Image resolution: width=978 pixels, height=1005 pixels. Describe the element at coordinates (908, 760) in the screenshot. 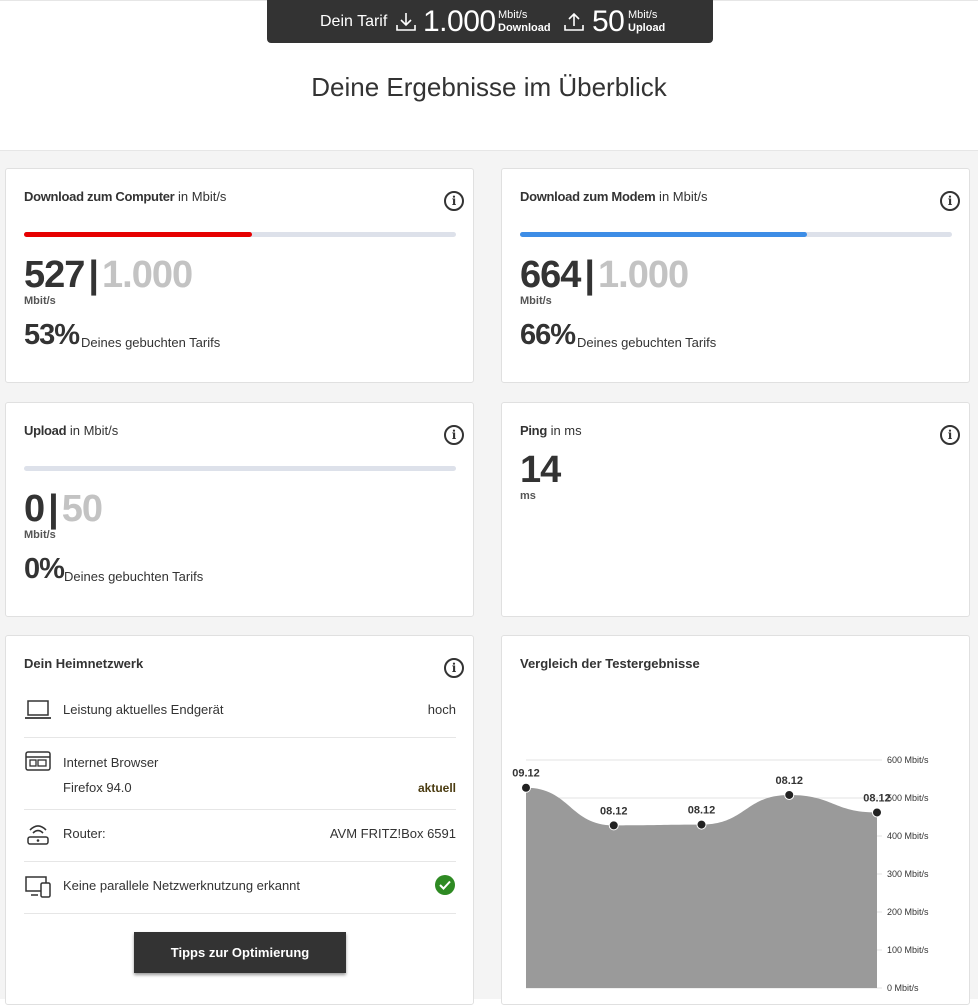

I see `y-tick-label: 600 Mbit/s` at that location.